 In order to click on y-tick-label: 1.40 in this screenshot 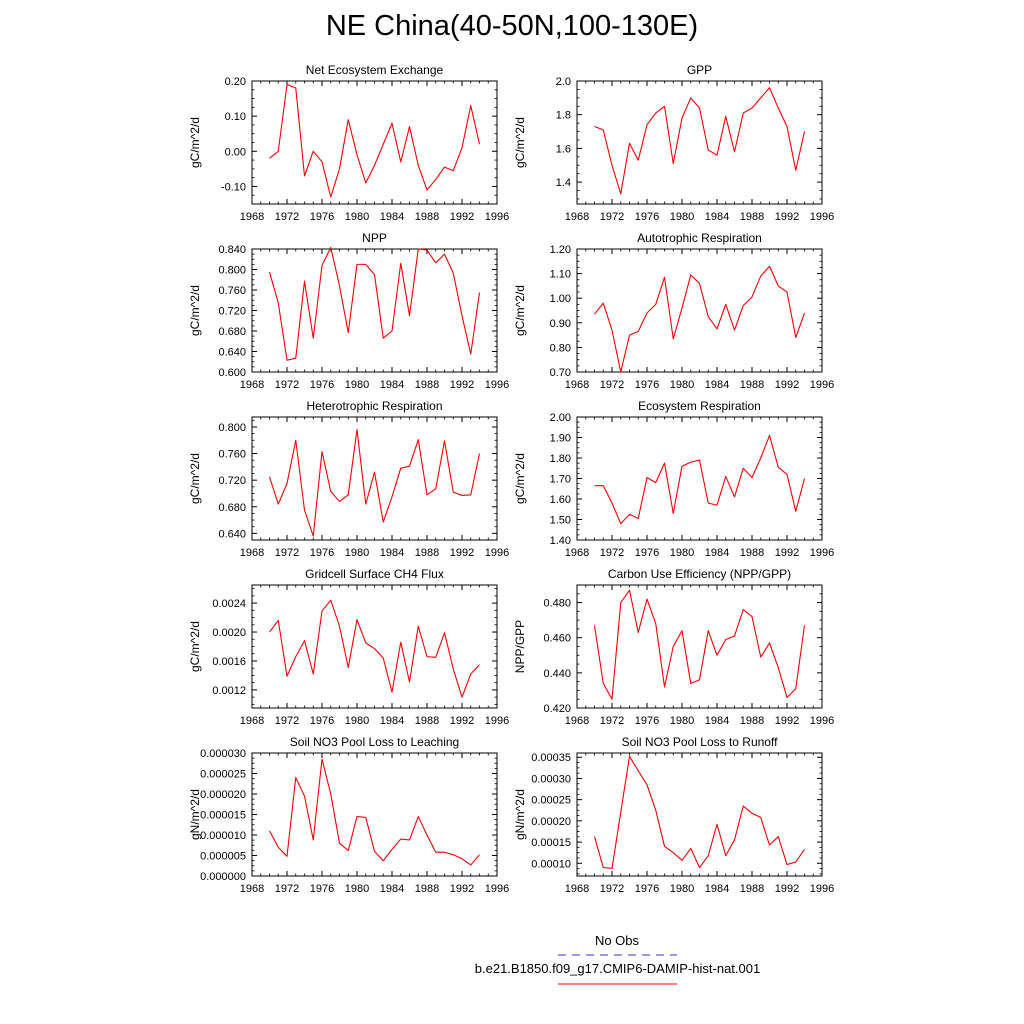, I will do `click(560, 541)`.